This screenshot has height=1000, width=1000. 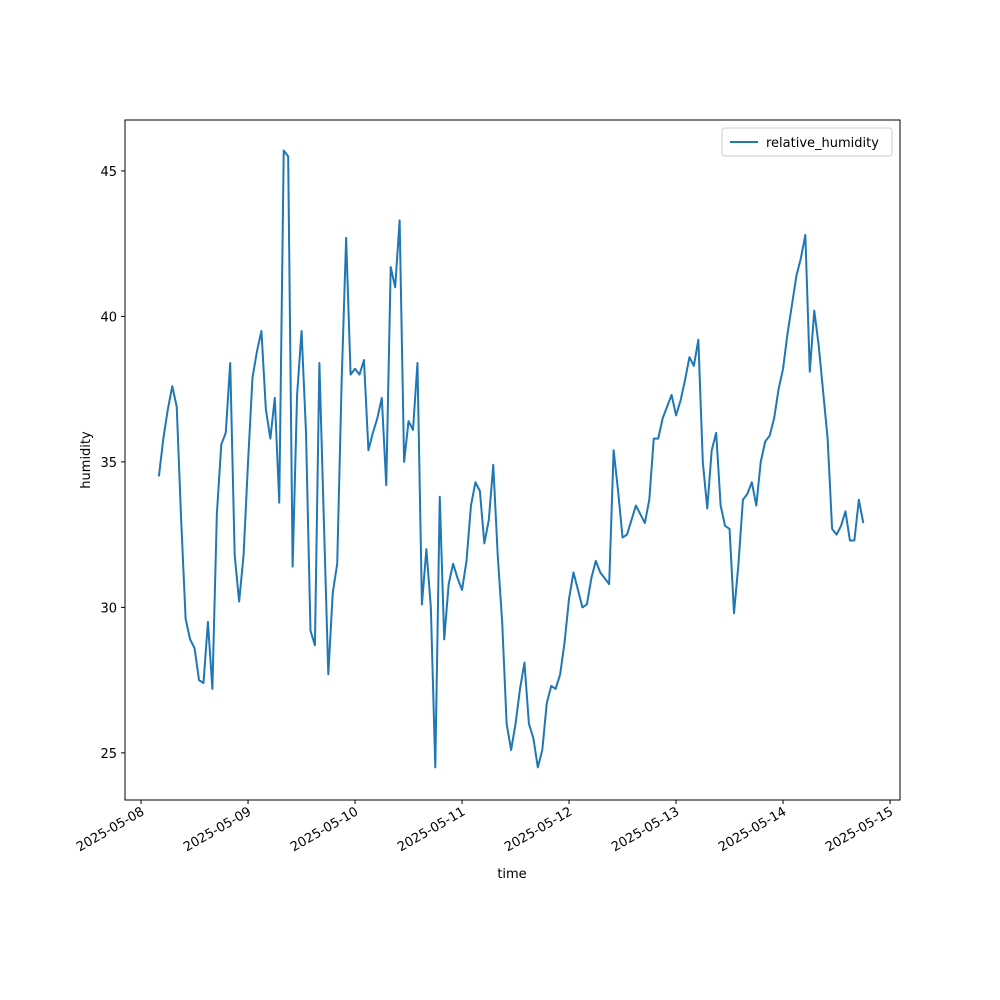 I want to click on x-axis-label: time, so click(x=511, y=874).